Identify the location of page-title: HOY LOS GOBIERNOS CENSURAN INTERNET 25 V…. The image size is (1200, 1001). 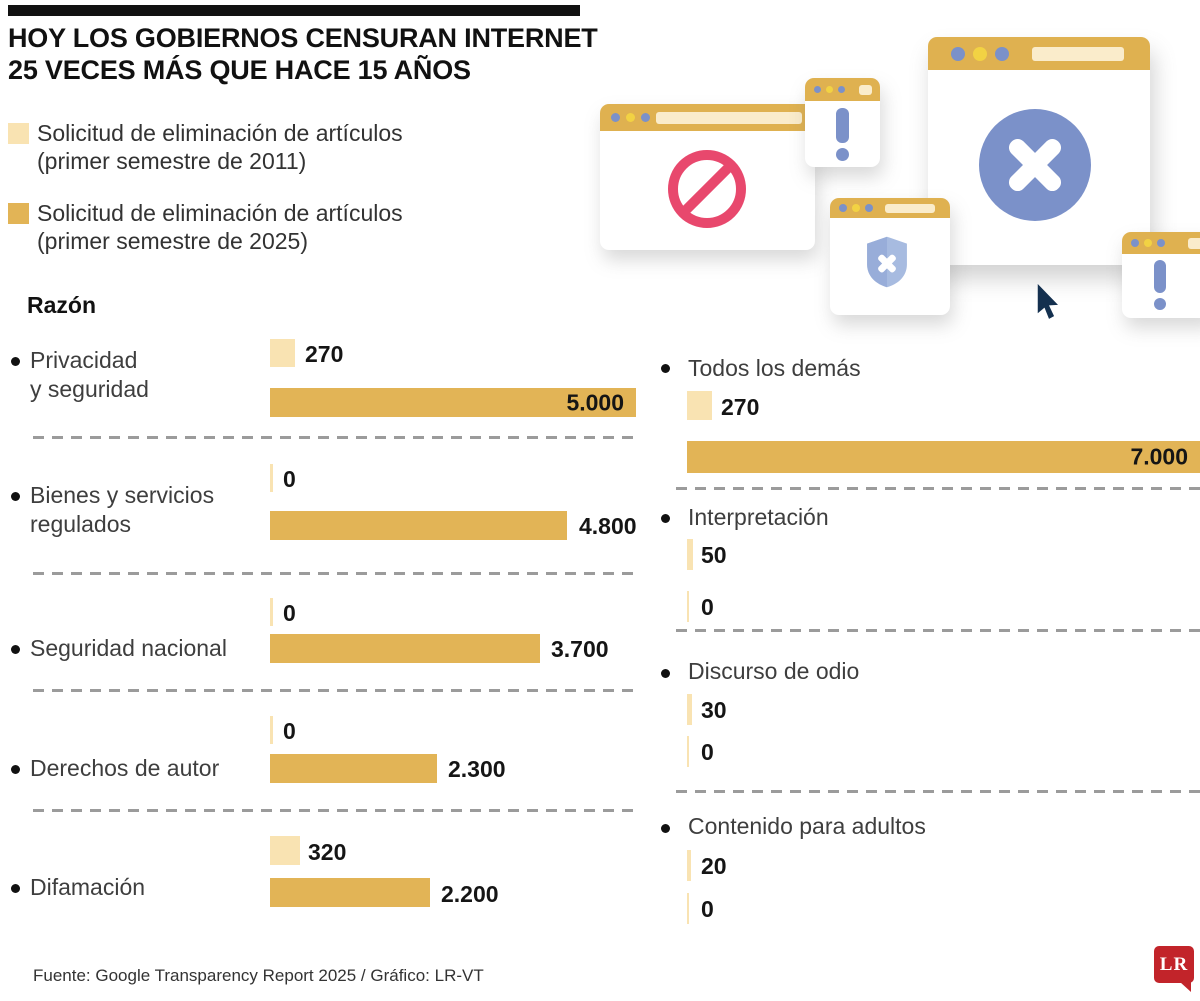
(303, 54).